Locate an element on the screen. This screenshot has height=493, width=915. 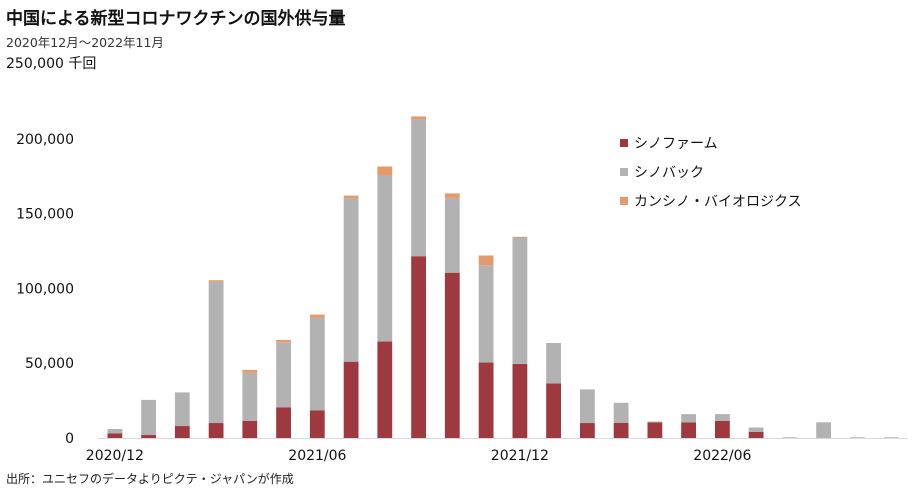
y-tick-label: 100,000 is located at coordinates (45, 289).